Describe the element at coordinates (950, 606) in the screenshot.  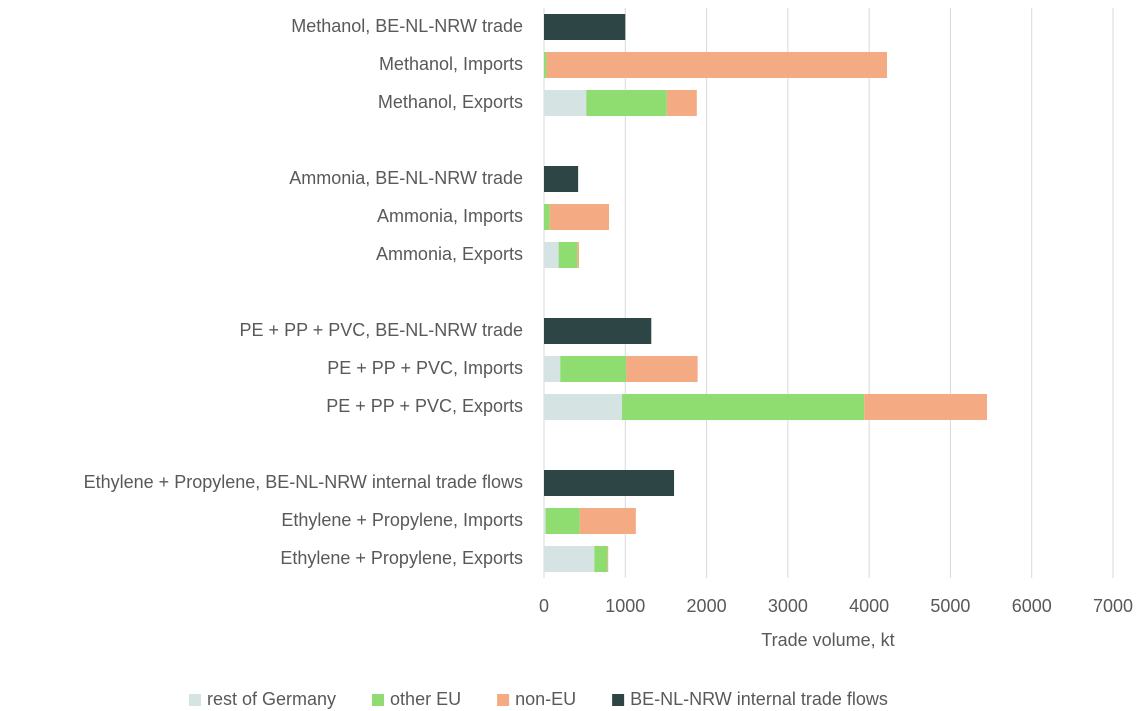
I see `x-tick-label: 5000` at that location.